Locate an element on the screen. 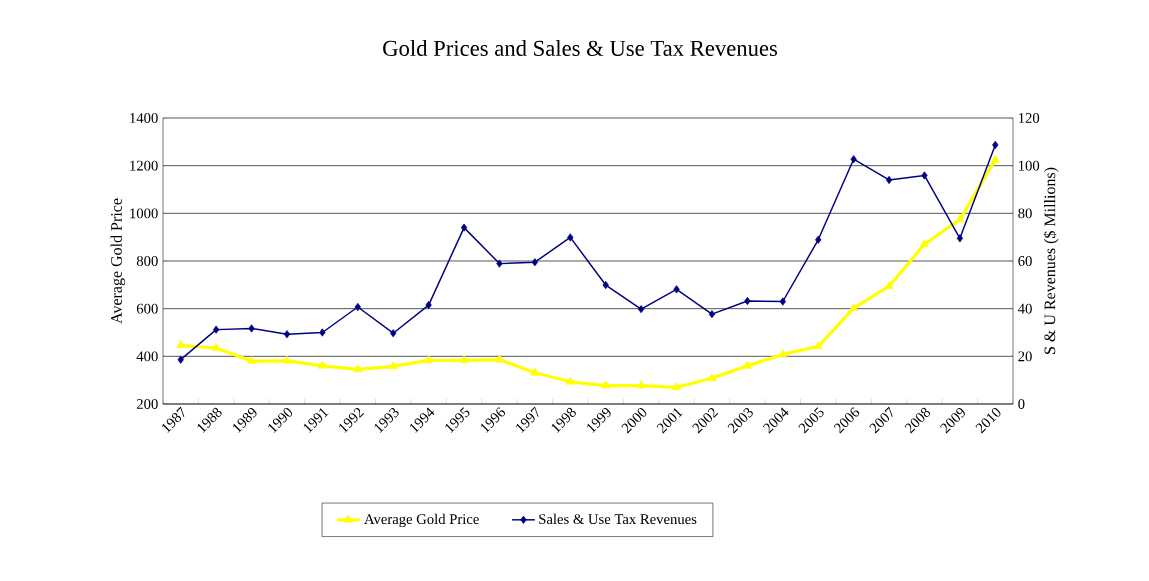 The image size is (1149, 581). y-tick-label: 1200 is located at coordinates (144, 165).